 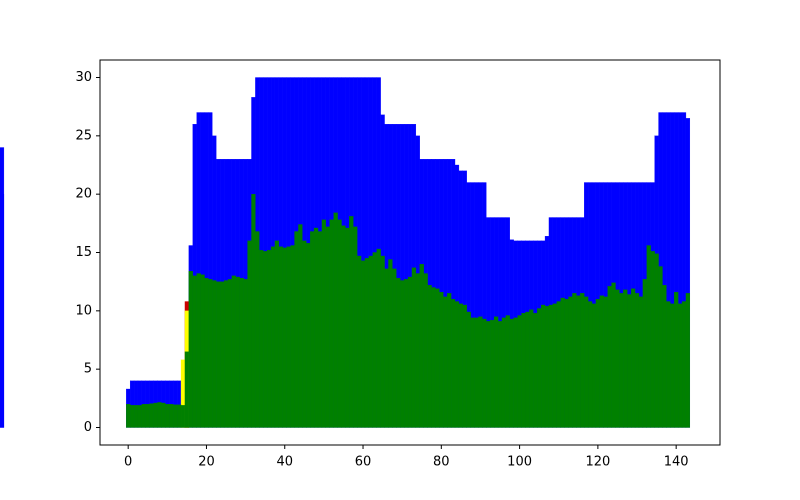 What do you see at coordinates (83, 252) in the screenshot?
I see `y-tick-label: 15` at bounding box center [83, 252].